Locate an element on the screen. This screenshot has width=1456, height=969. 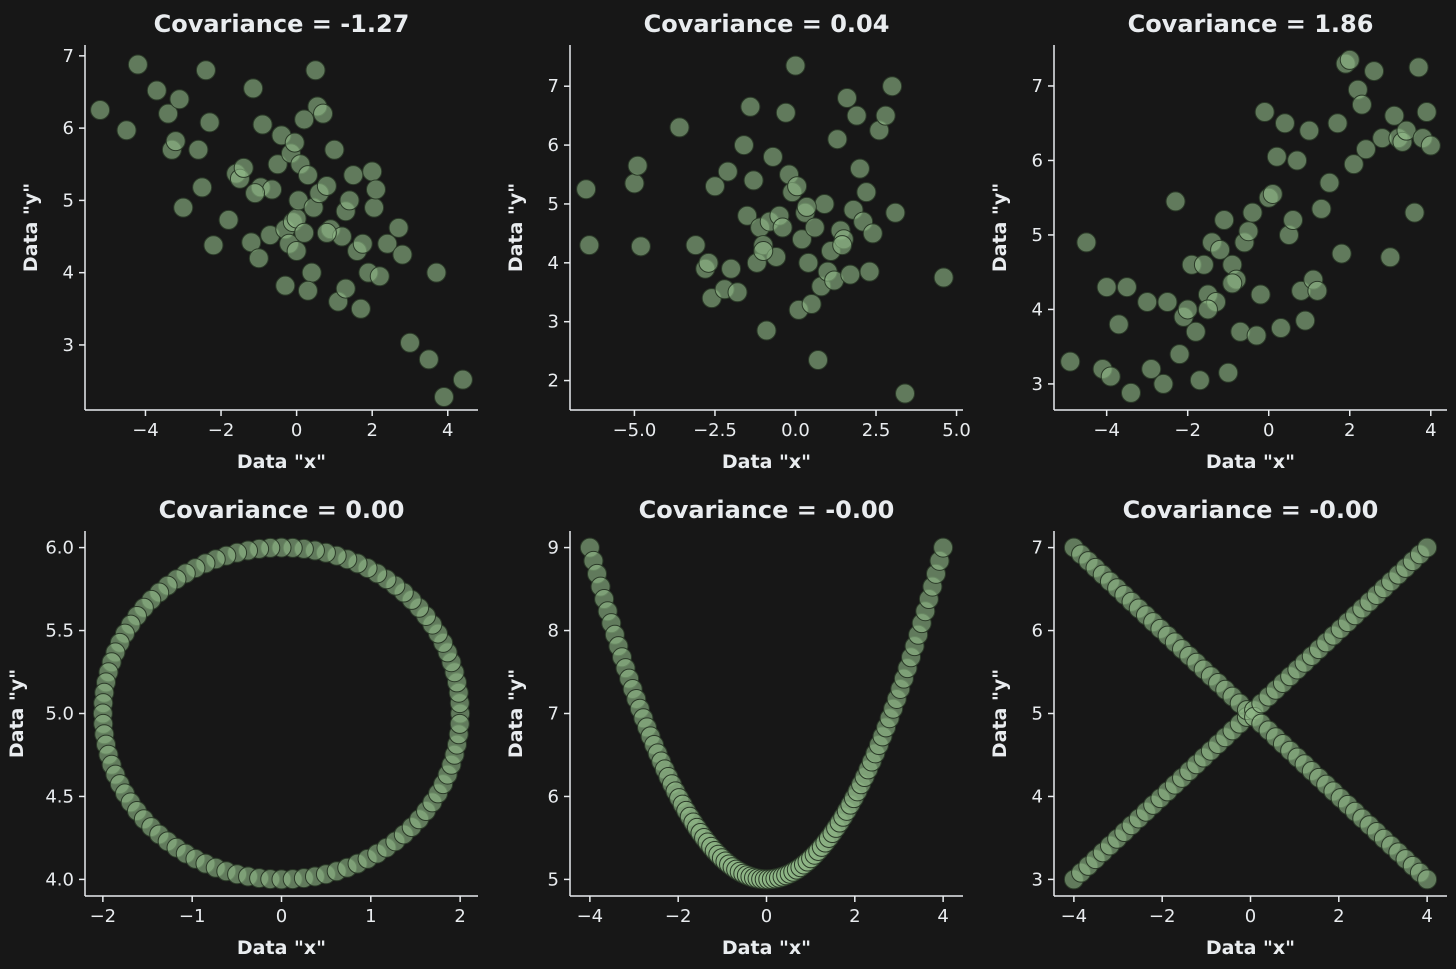
y-tick-label: 6.0 is located at coordinates (59, 548).